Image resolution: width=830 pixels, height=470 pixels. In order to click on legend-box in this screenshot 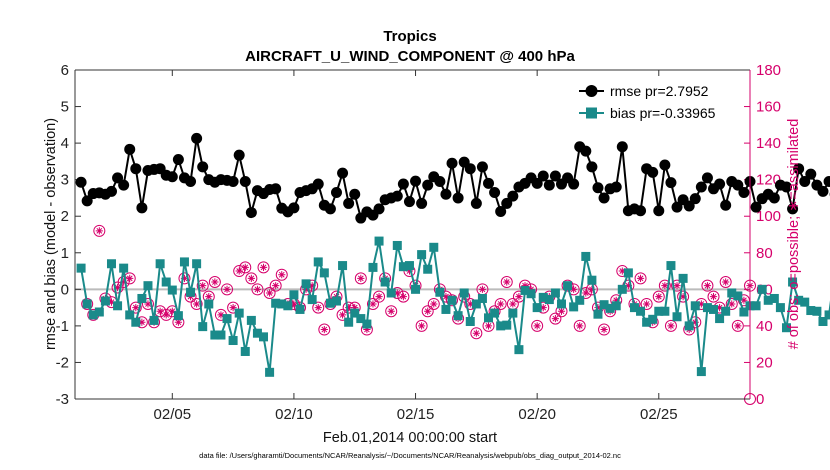, I will do `click(659, 101)`.